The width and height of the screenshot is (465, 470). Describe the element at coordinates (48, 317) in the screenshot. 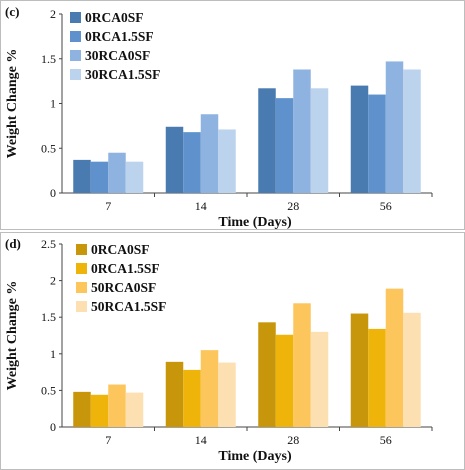

I see `chart-1-ytick-label: 1.5` at that location.